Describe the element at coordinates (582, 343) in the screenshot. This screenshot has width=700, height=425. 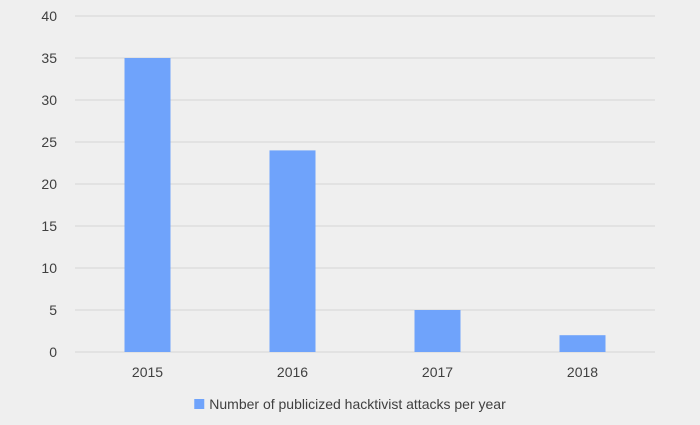
I see `bar-2018` at that location.